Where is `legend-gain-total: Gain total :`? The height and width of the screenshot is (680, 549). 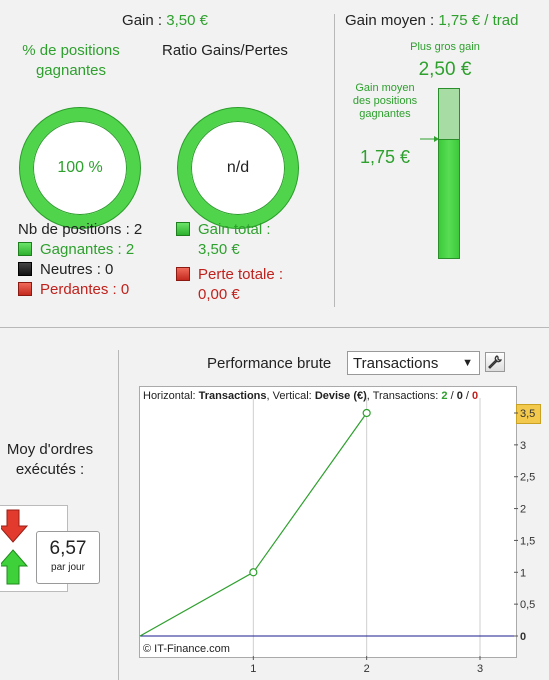 legend-gain-total: Gain total : is located at coordinates (223, 229).